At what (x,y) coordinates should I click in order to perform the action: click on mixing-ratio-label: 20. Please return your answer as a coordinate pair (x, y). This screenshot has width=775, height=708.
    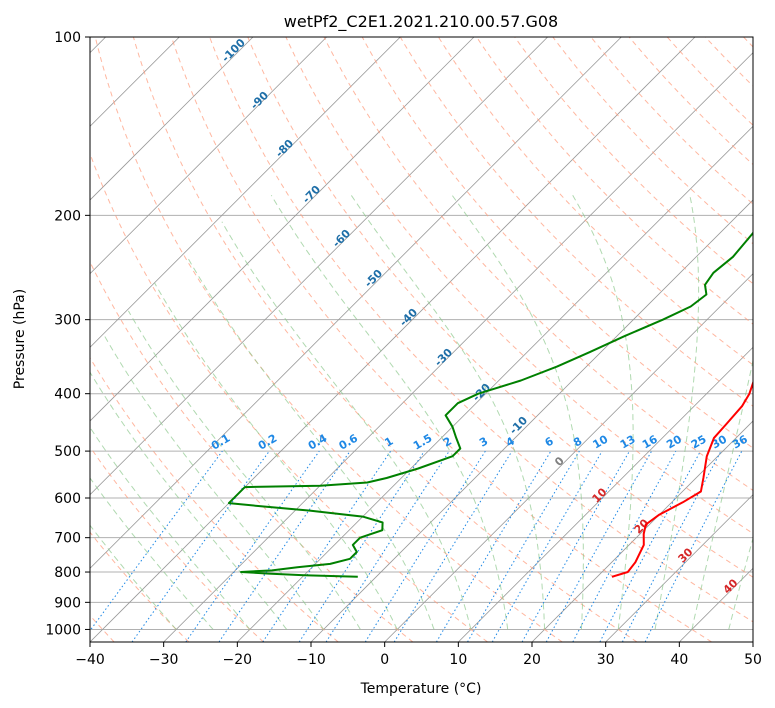
    Looking at the image, I should click on (674, 441).